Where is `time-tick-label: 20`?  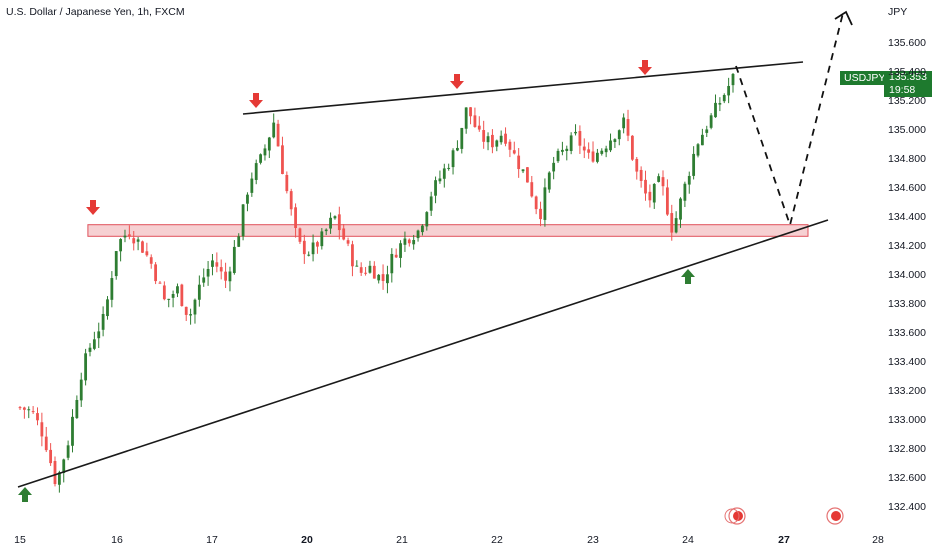
time-tick-label: 20 is located at coordinates (307, 540).